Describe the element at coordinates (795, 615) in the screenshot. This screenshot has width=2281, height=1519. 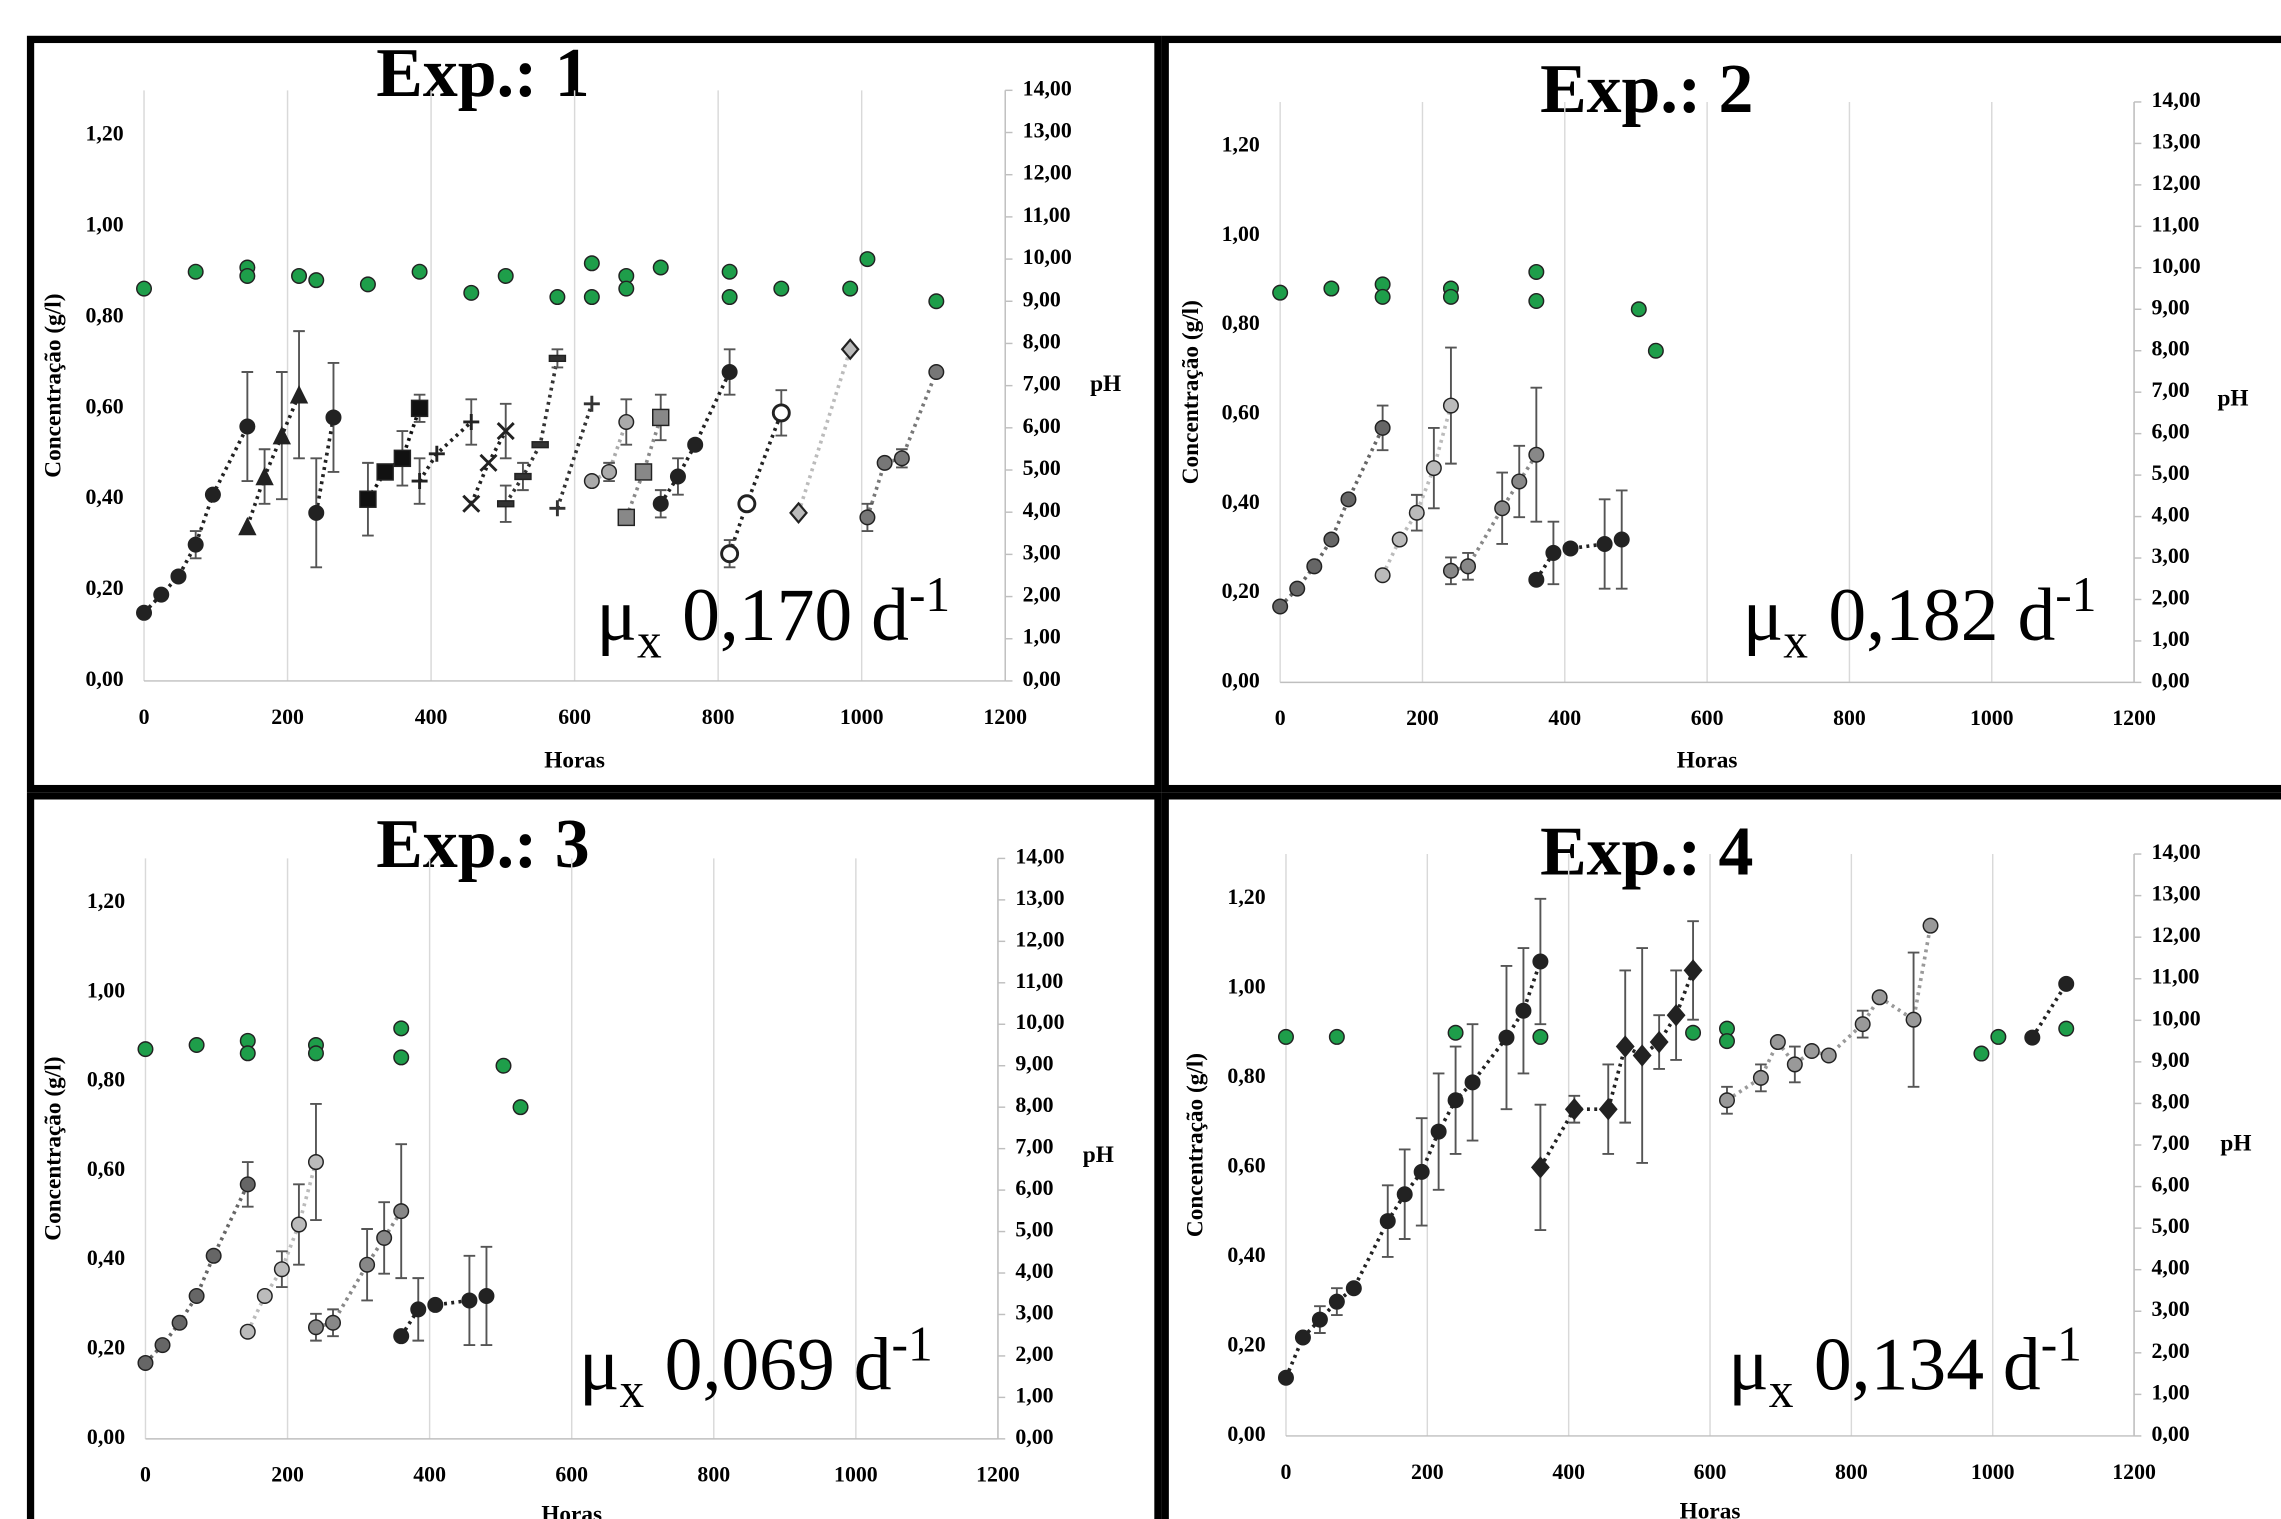
I see `growth-rate-value: 0,170 d` at that location.